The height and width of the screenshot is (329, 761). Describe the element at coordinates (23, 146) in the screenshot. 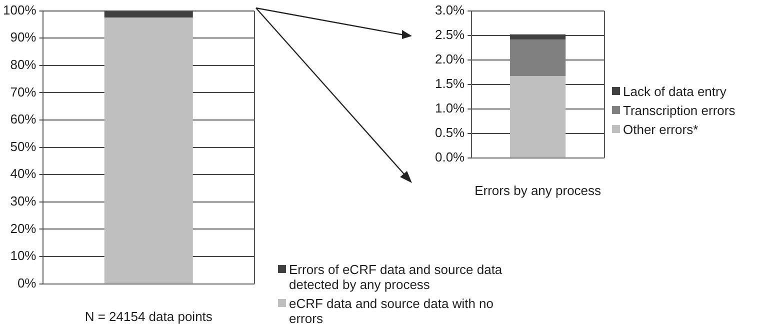

I see `y-tick-label: 50%` at that location.